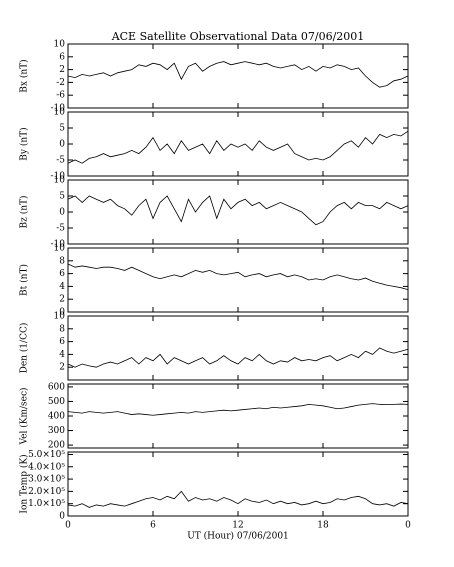  Describe the element at coordinates (238, 536) in the screenshot. I see `x-axis-label: UT (Hour) 07/06/2001` at that location.